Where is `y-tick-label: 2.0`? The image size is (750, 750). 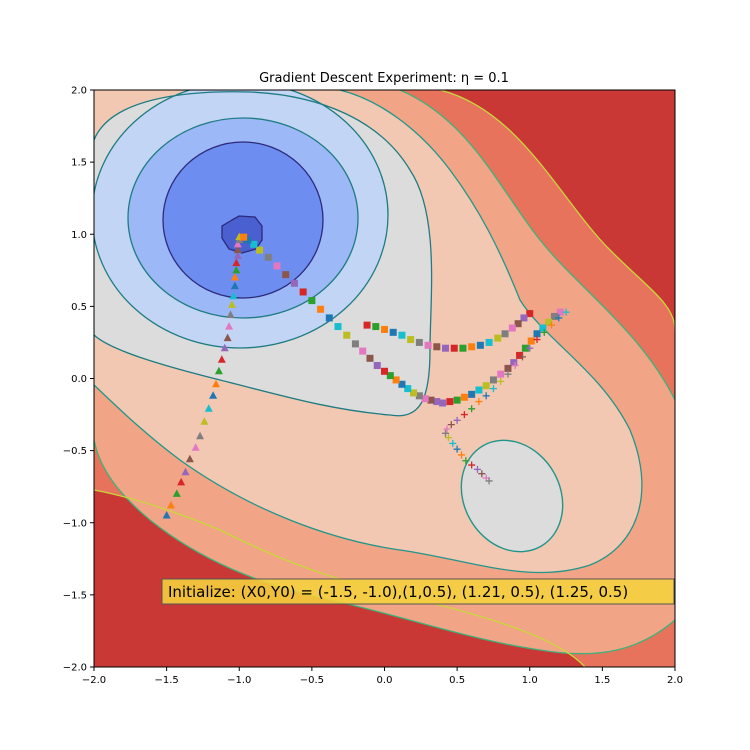
y-tick-label: 2.0 is located at coordinates (79, 91).